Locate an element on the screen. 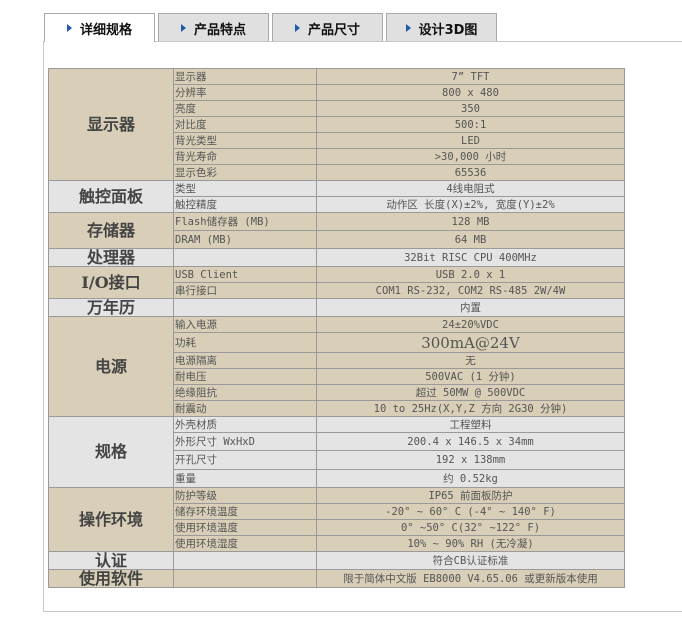 The height and width of the screenshot is (624, 682). spec-label: 电源隔离 is located at coordinates (245, 360).